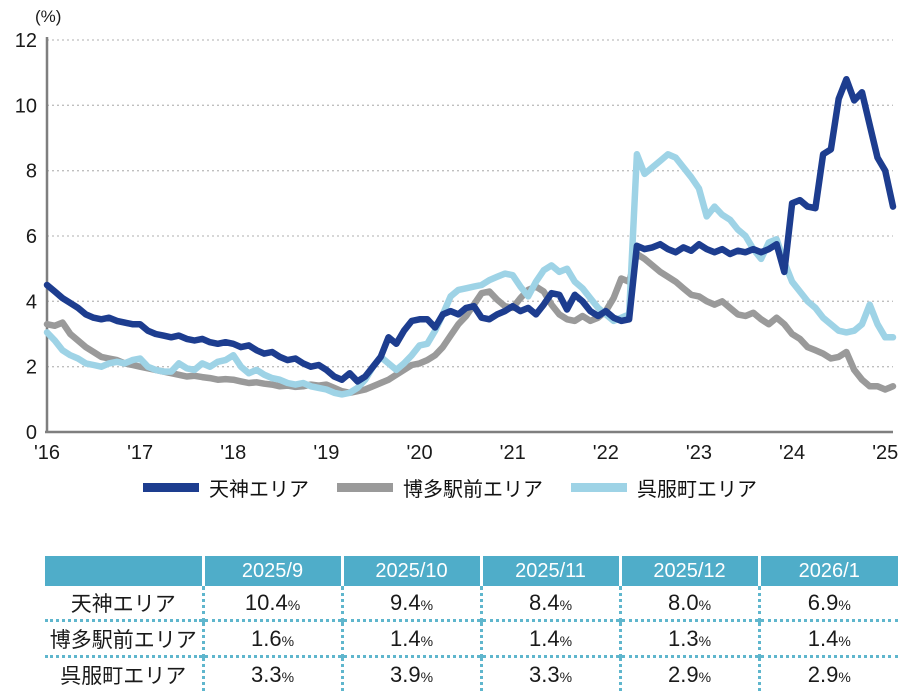  What do you see at coordinates (124, 673) in the screenshot?
I see `row-label-gofukumachi: 呉服町エリア` at bounding box center [124, 673].